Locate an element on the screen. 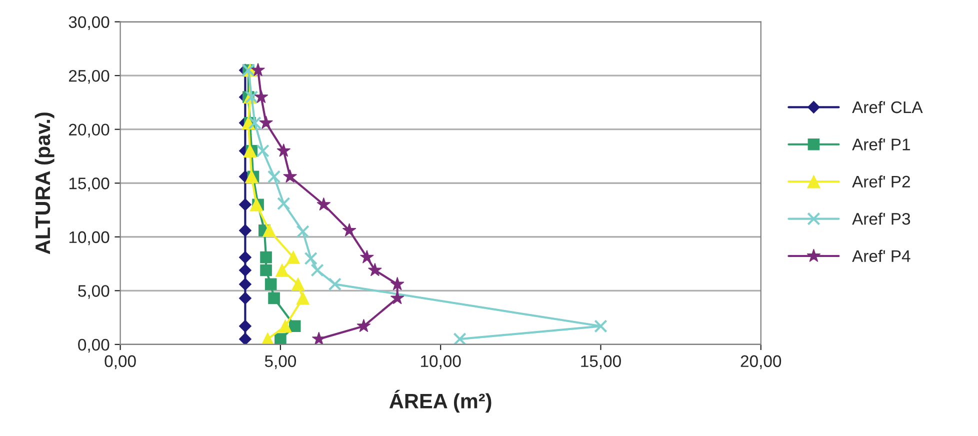 The width and height of the screenshot is (978, 436). x-tick-label: 20,00 is located at coordinates (761, 362).